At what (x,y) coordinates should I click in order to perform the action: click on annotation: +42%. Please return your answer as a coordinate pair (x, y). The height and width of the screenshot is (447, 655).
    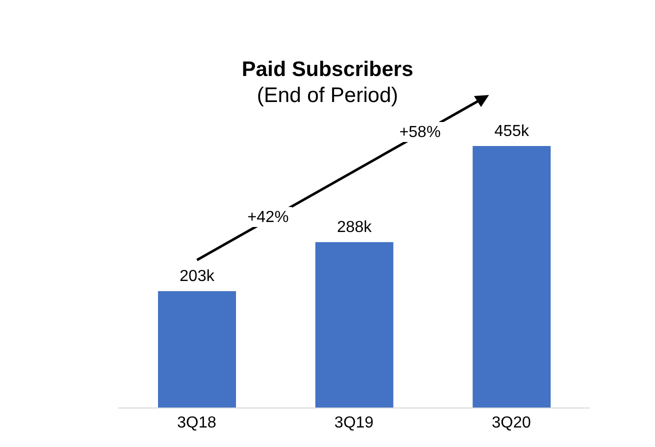
    Looking at the image, I should click on (268, 217).